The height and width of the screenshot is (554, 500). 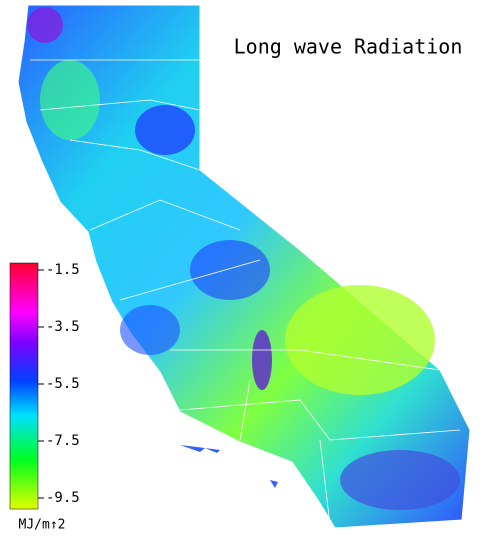 What do you see at coordinates (348, 47) in the screenshot?
I see `map-title: Long wave Radiation` at bounding box center [348, 47].